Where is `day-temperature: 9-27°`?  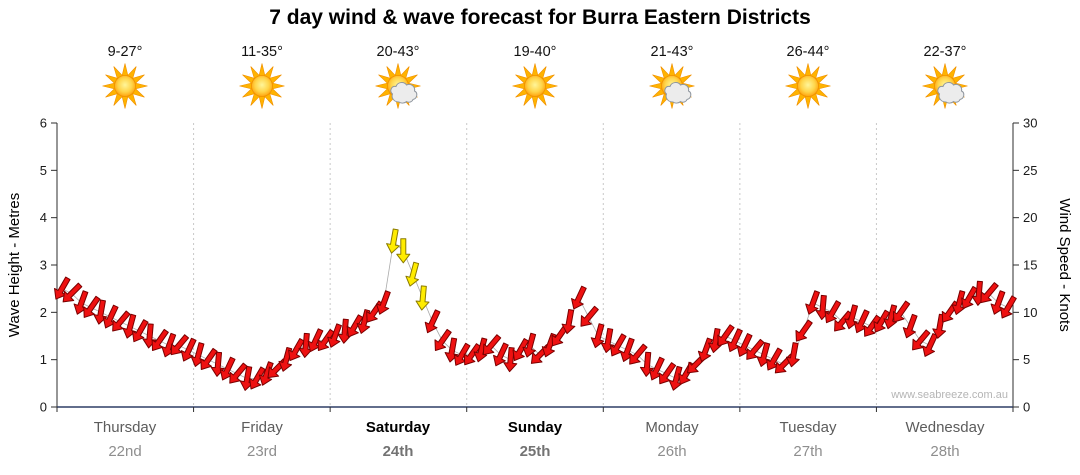 day-temperature: 9-27° is located at coordinates (125, 52).